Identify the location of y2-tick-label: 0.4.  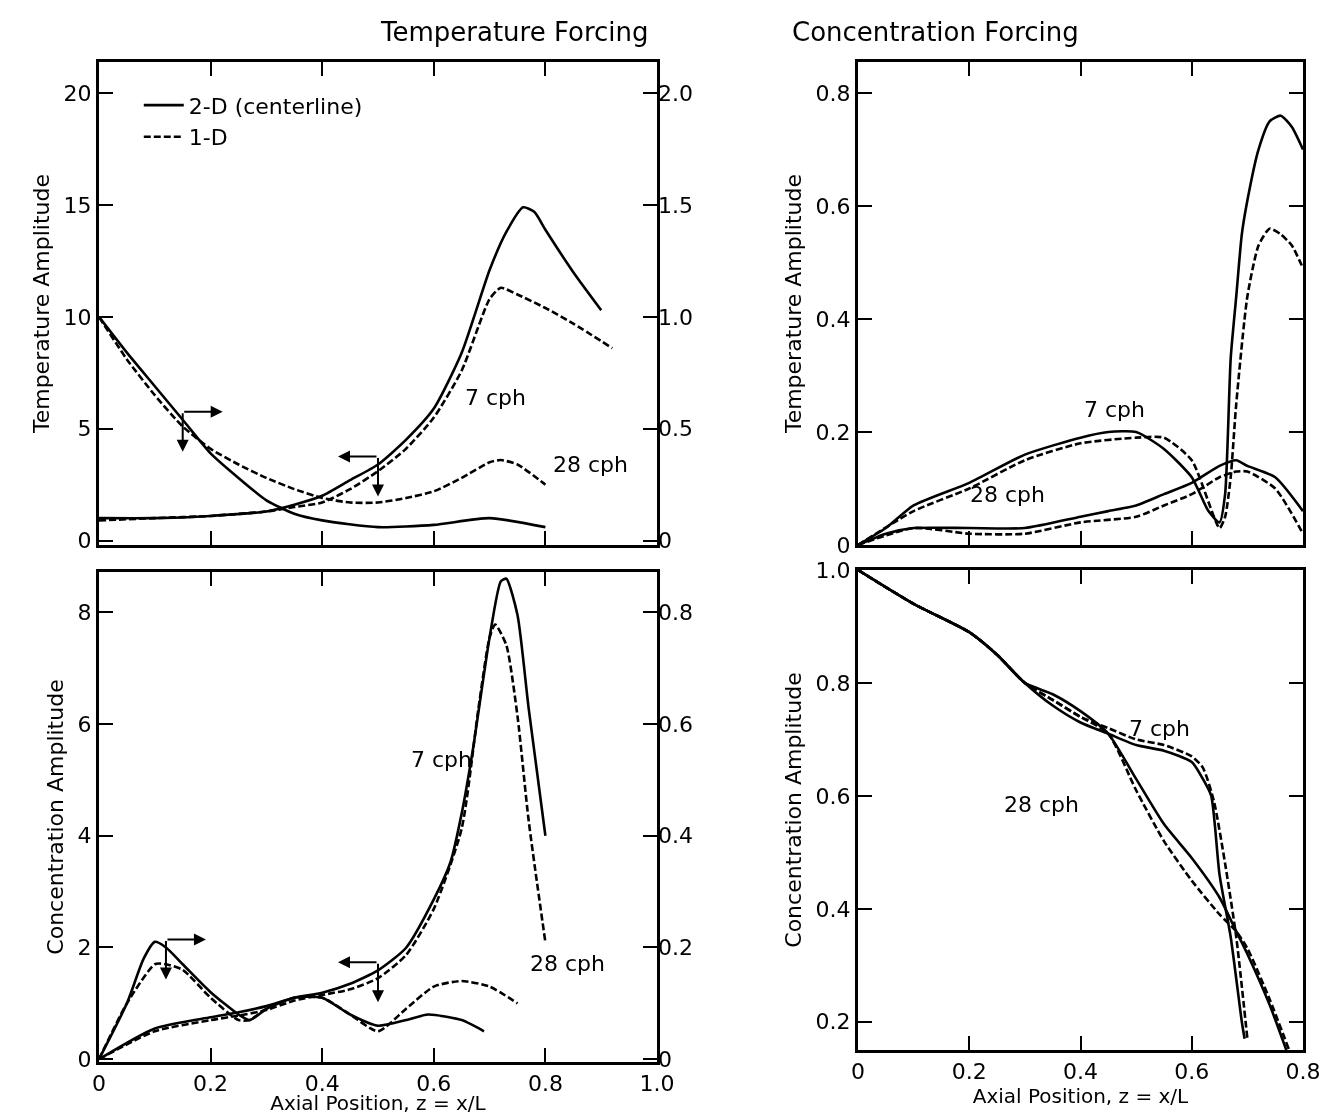
(675, 836).